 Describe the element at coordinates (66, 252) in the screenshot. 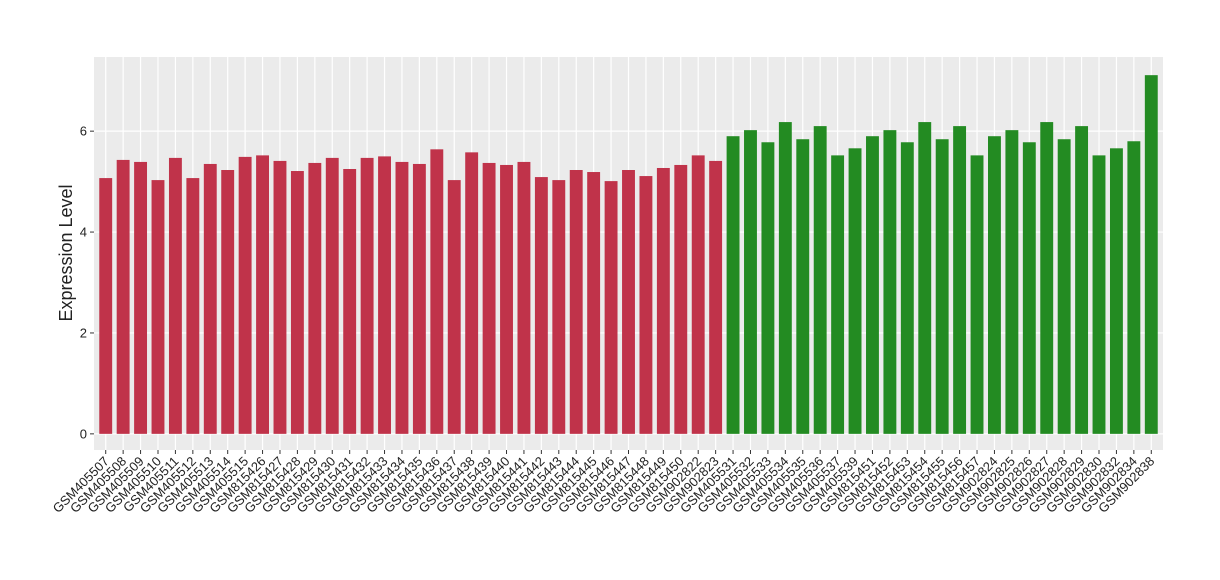

I see `y-axis-label: Expression Level` at that location.